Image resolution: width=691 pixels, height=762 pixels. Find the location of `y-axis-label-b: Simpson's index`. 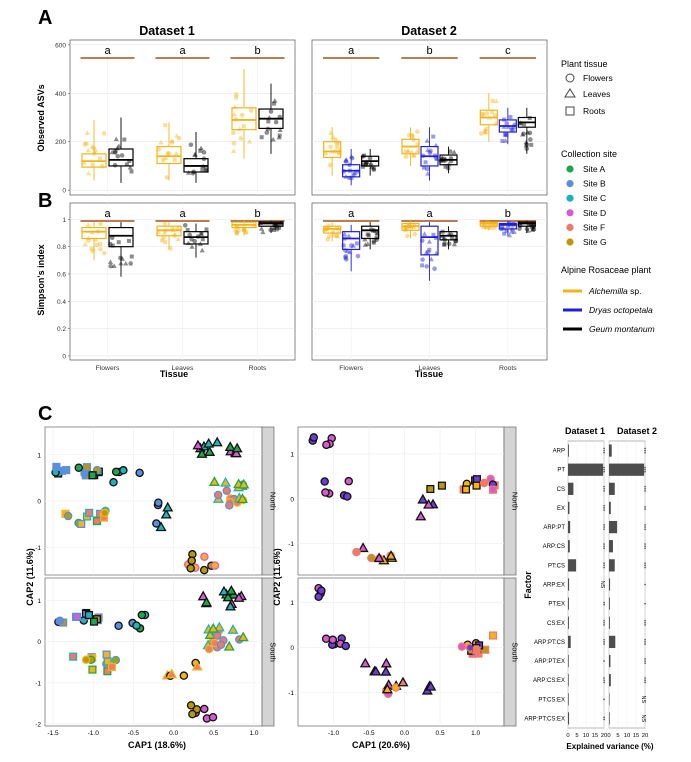

y-axis-label-b: Simpson's index is located at coordinates (41, 279).